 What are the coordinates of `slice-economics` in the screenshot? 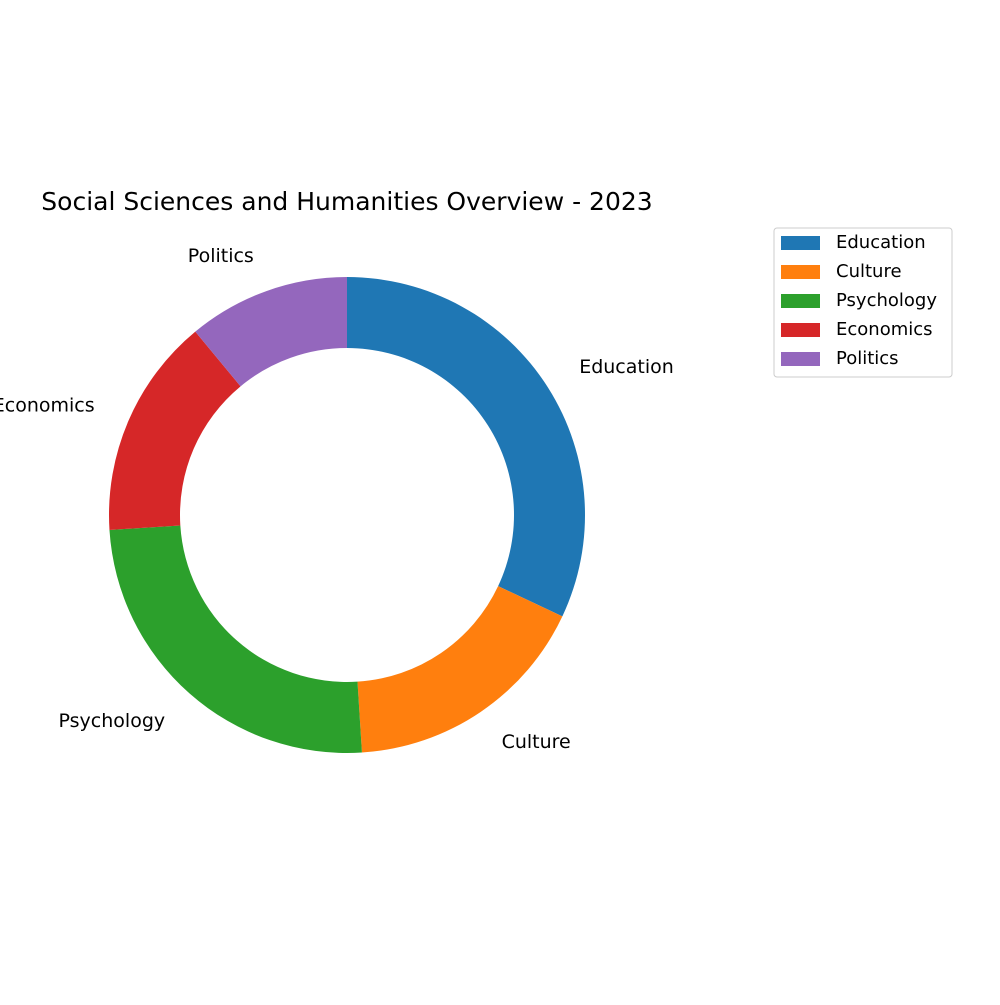 It's located at (174, 430).